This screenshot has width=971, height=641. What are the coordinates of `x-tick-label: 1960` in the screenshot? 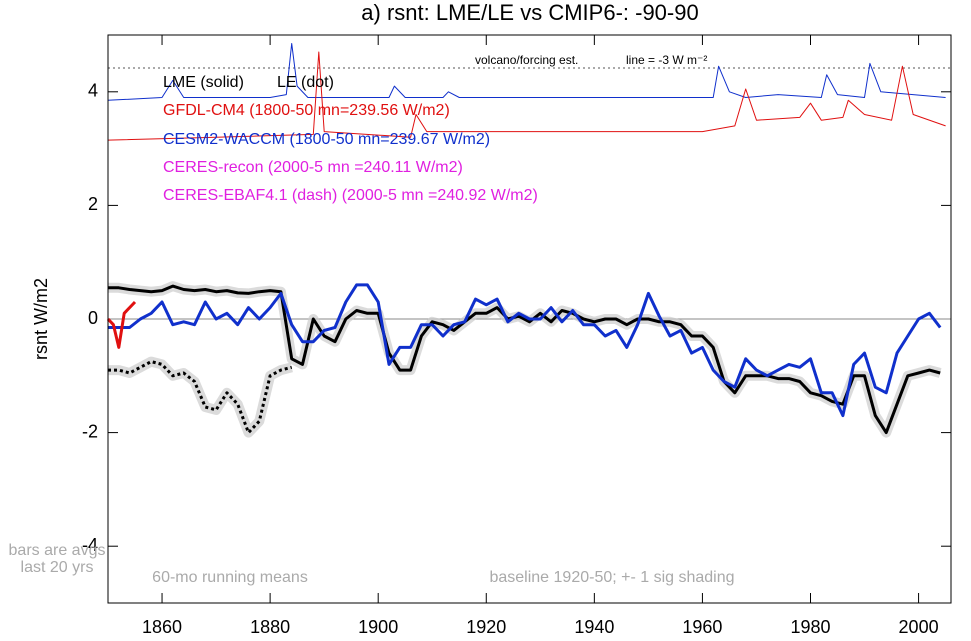 It's located at (702, 627).